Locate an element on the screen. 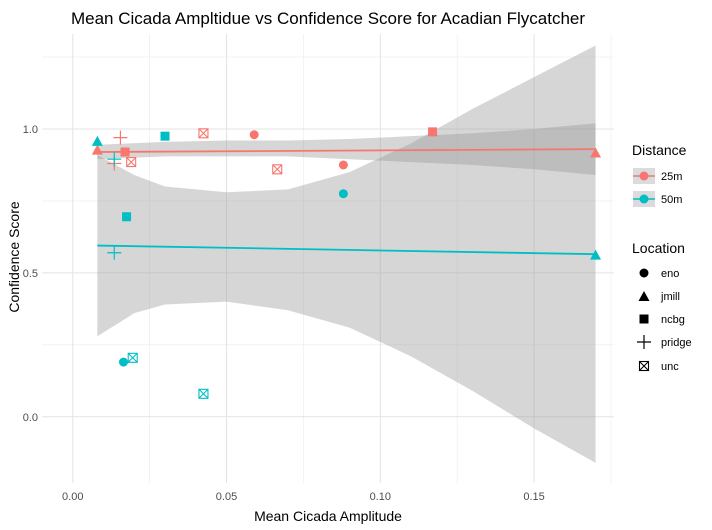 This screenshot has width=712, height=530. legend-25m-label: 25m is located at coordinates (671, 177).